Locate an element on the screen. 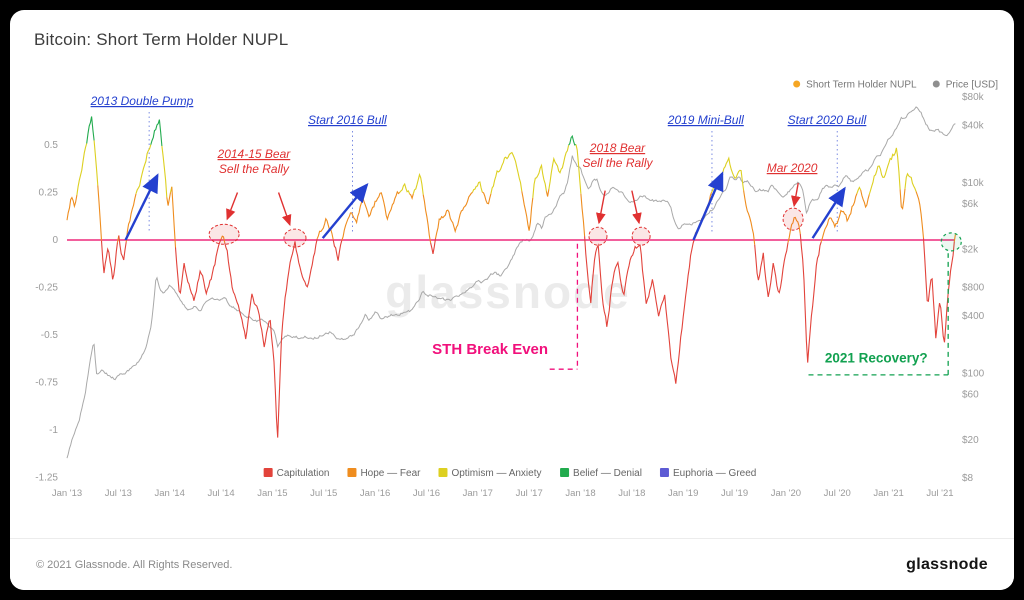 The image size is (1024, 600). copyright-text: © 2021 Glassnode. All Rights Reserved. is located at coordinates (134, 564).